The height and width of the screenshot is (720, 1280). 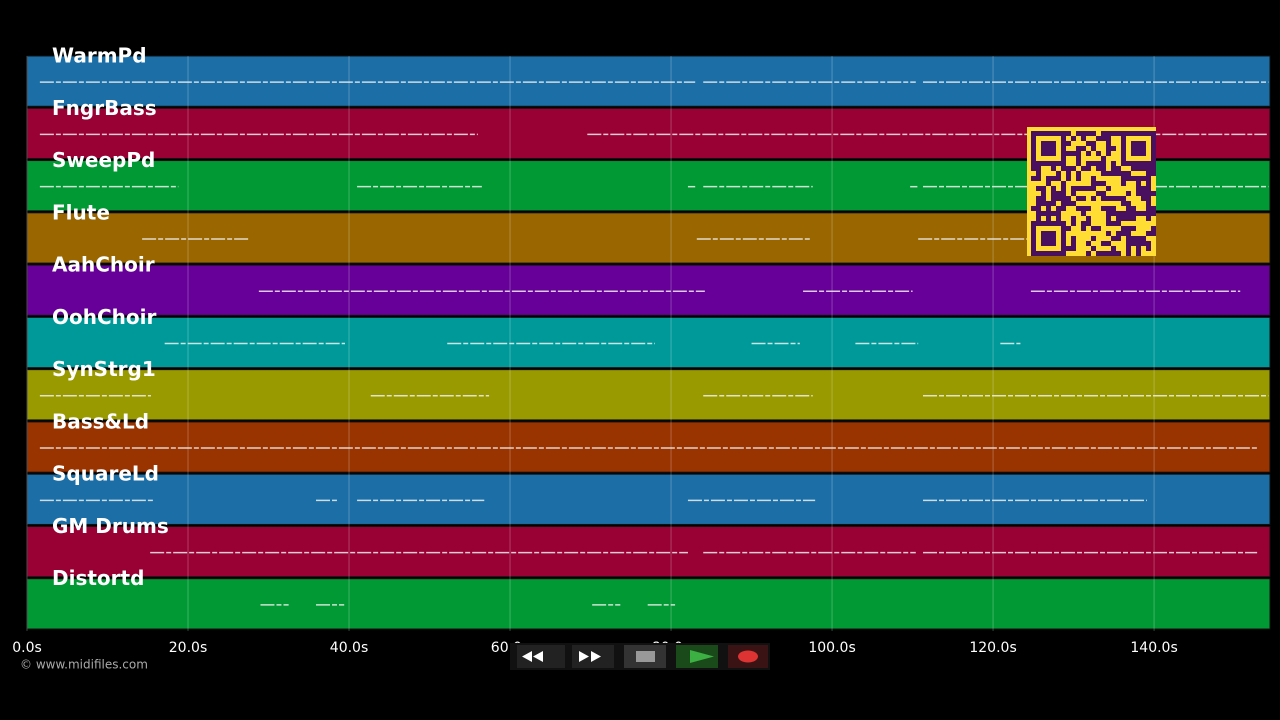 What do you see at coordinates (349, 648) in the screenshot?
I see `tick-label: 40.0s` at bounding box center [349, 648].